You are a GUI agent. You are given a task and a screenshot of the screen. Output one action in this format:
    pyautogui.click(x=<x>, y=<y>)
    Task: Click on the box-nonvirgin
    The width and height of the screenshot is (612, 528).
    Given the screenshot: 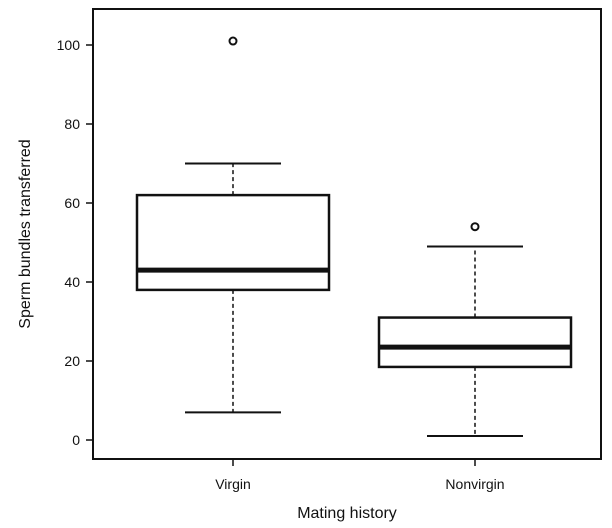 What is the action you would take?
    pyautogui.click(x=475, y=330)
    